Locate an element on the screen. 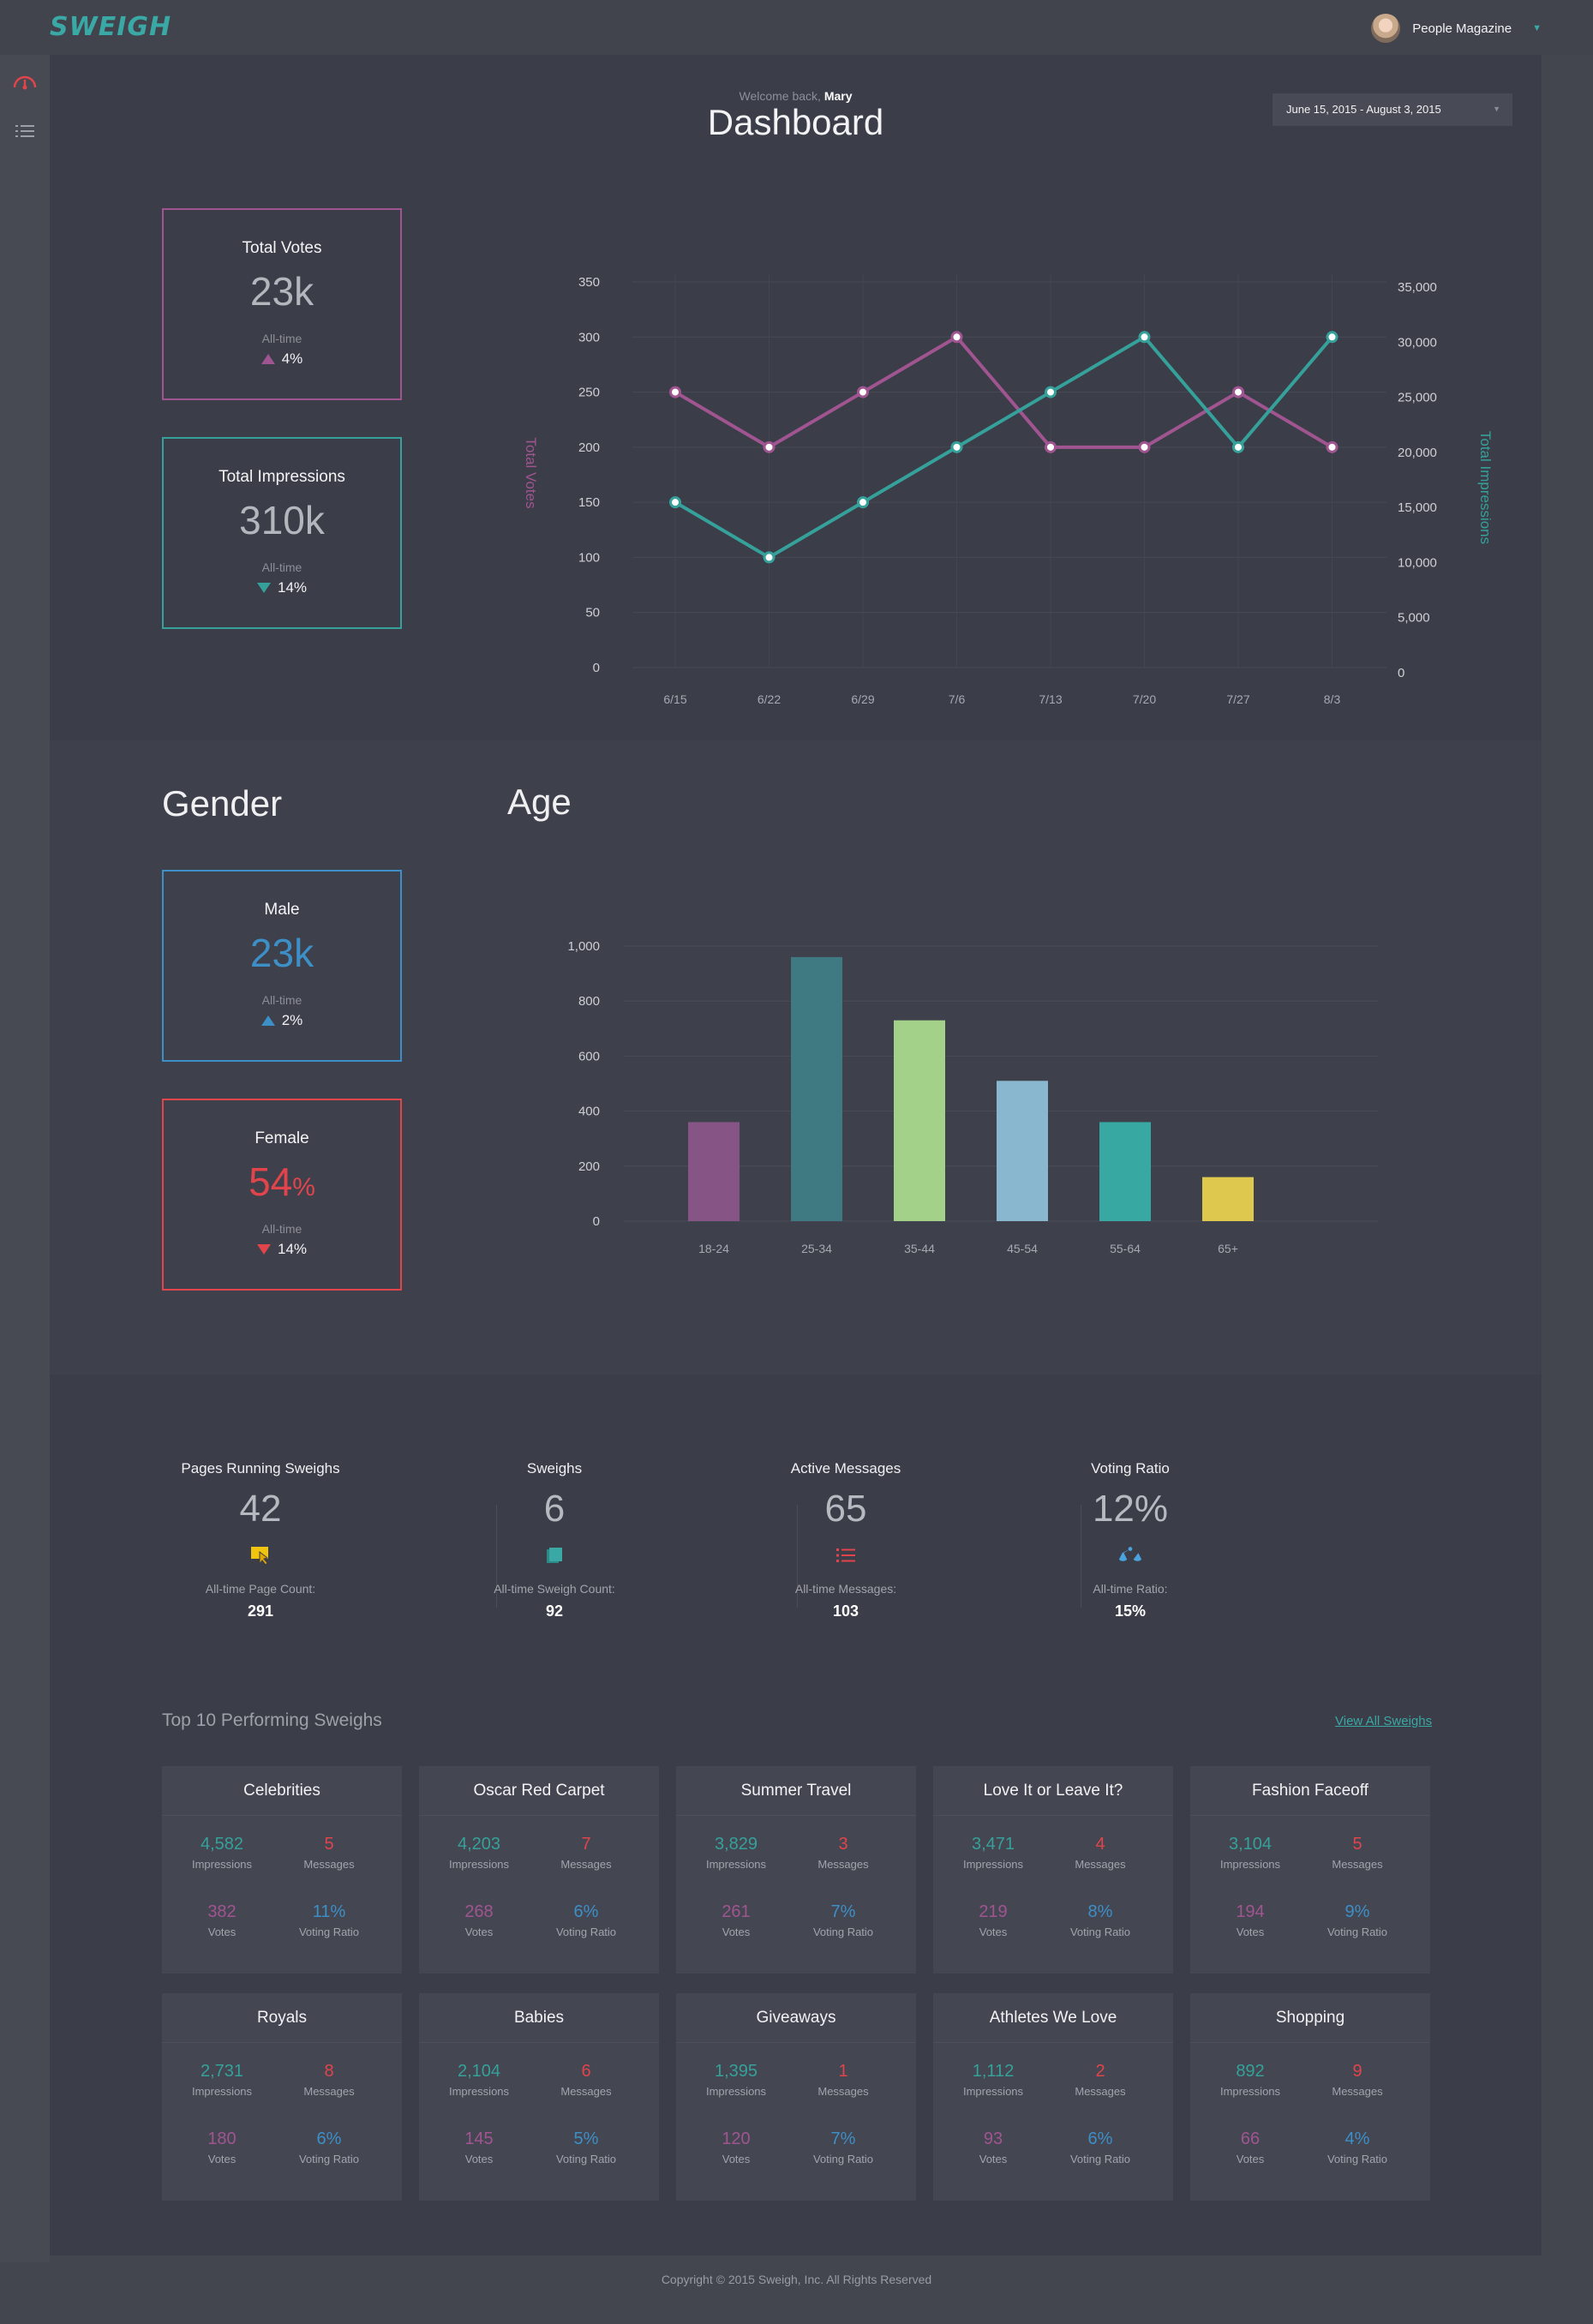  divider is located at coordinates (797, 1556).